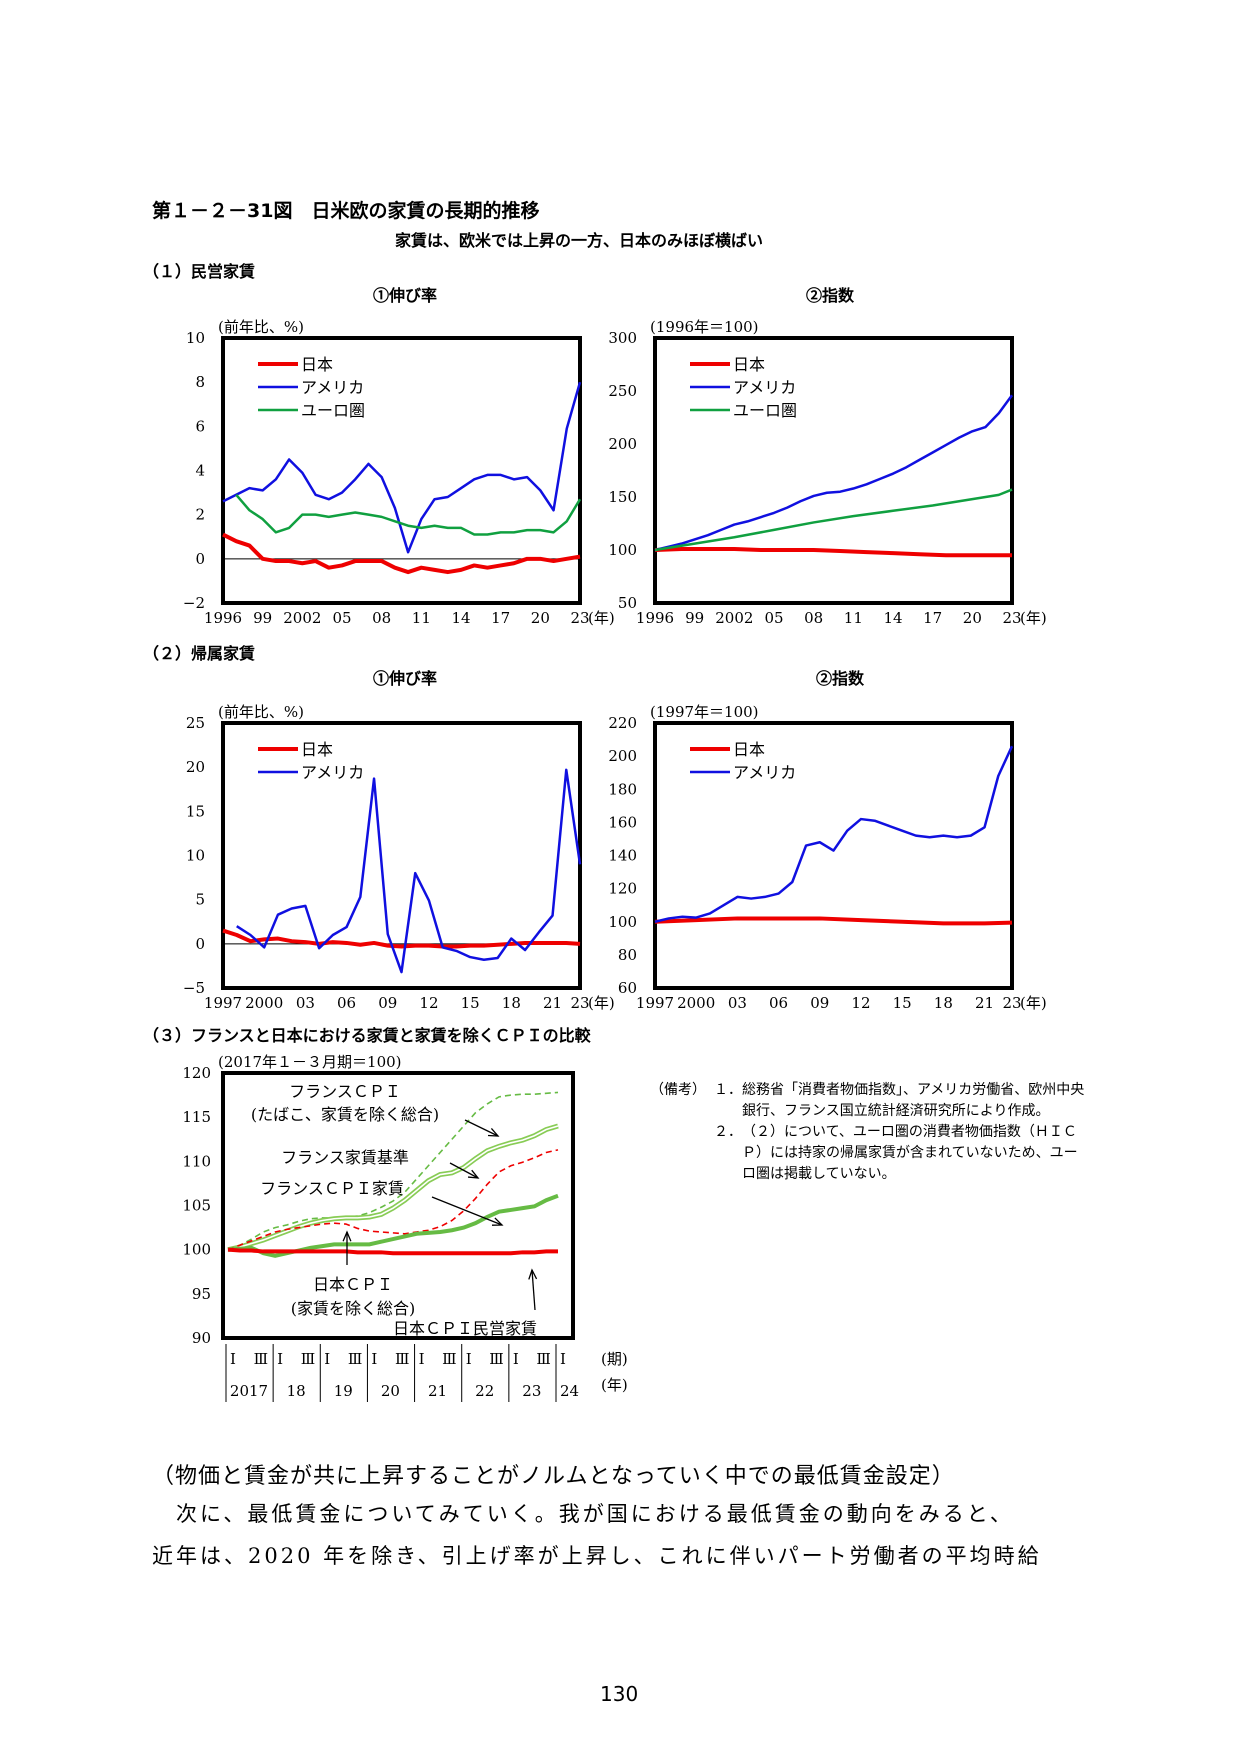 The height and width of the screenshot is (1755, 1241). Describe the element at coordinates (737, 1003) in the screenshot. I see `c4-xtick-label: 03` at that location.